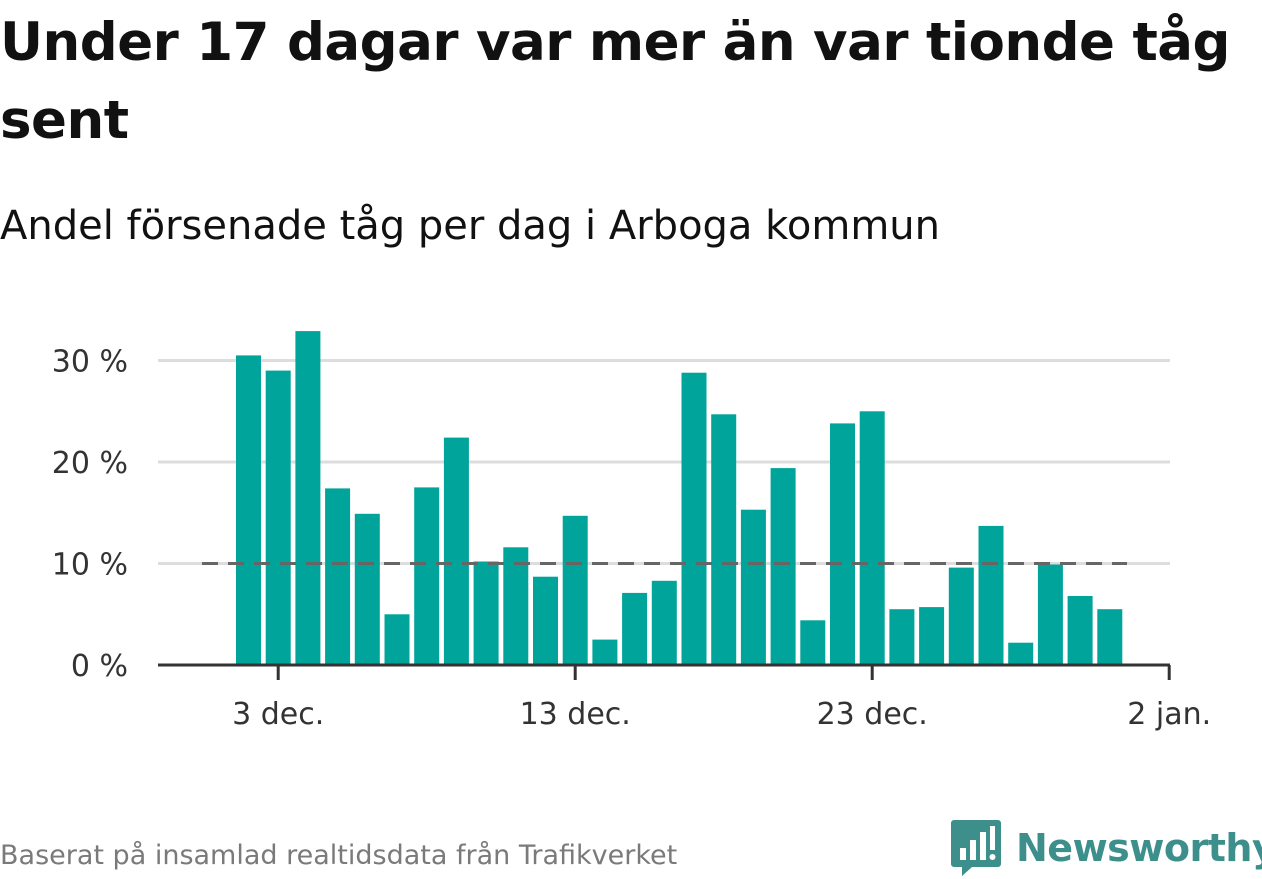 This screenshot has width=1262, height=879. What do you see at coordinates (976, 848) in the screenshot?
I see `bar-chart-speech-bubble-icon` at bounding box center [976, 848].